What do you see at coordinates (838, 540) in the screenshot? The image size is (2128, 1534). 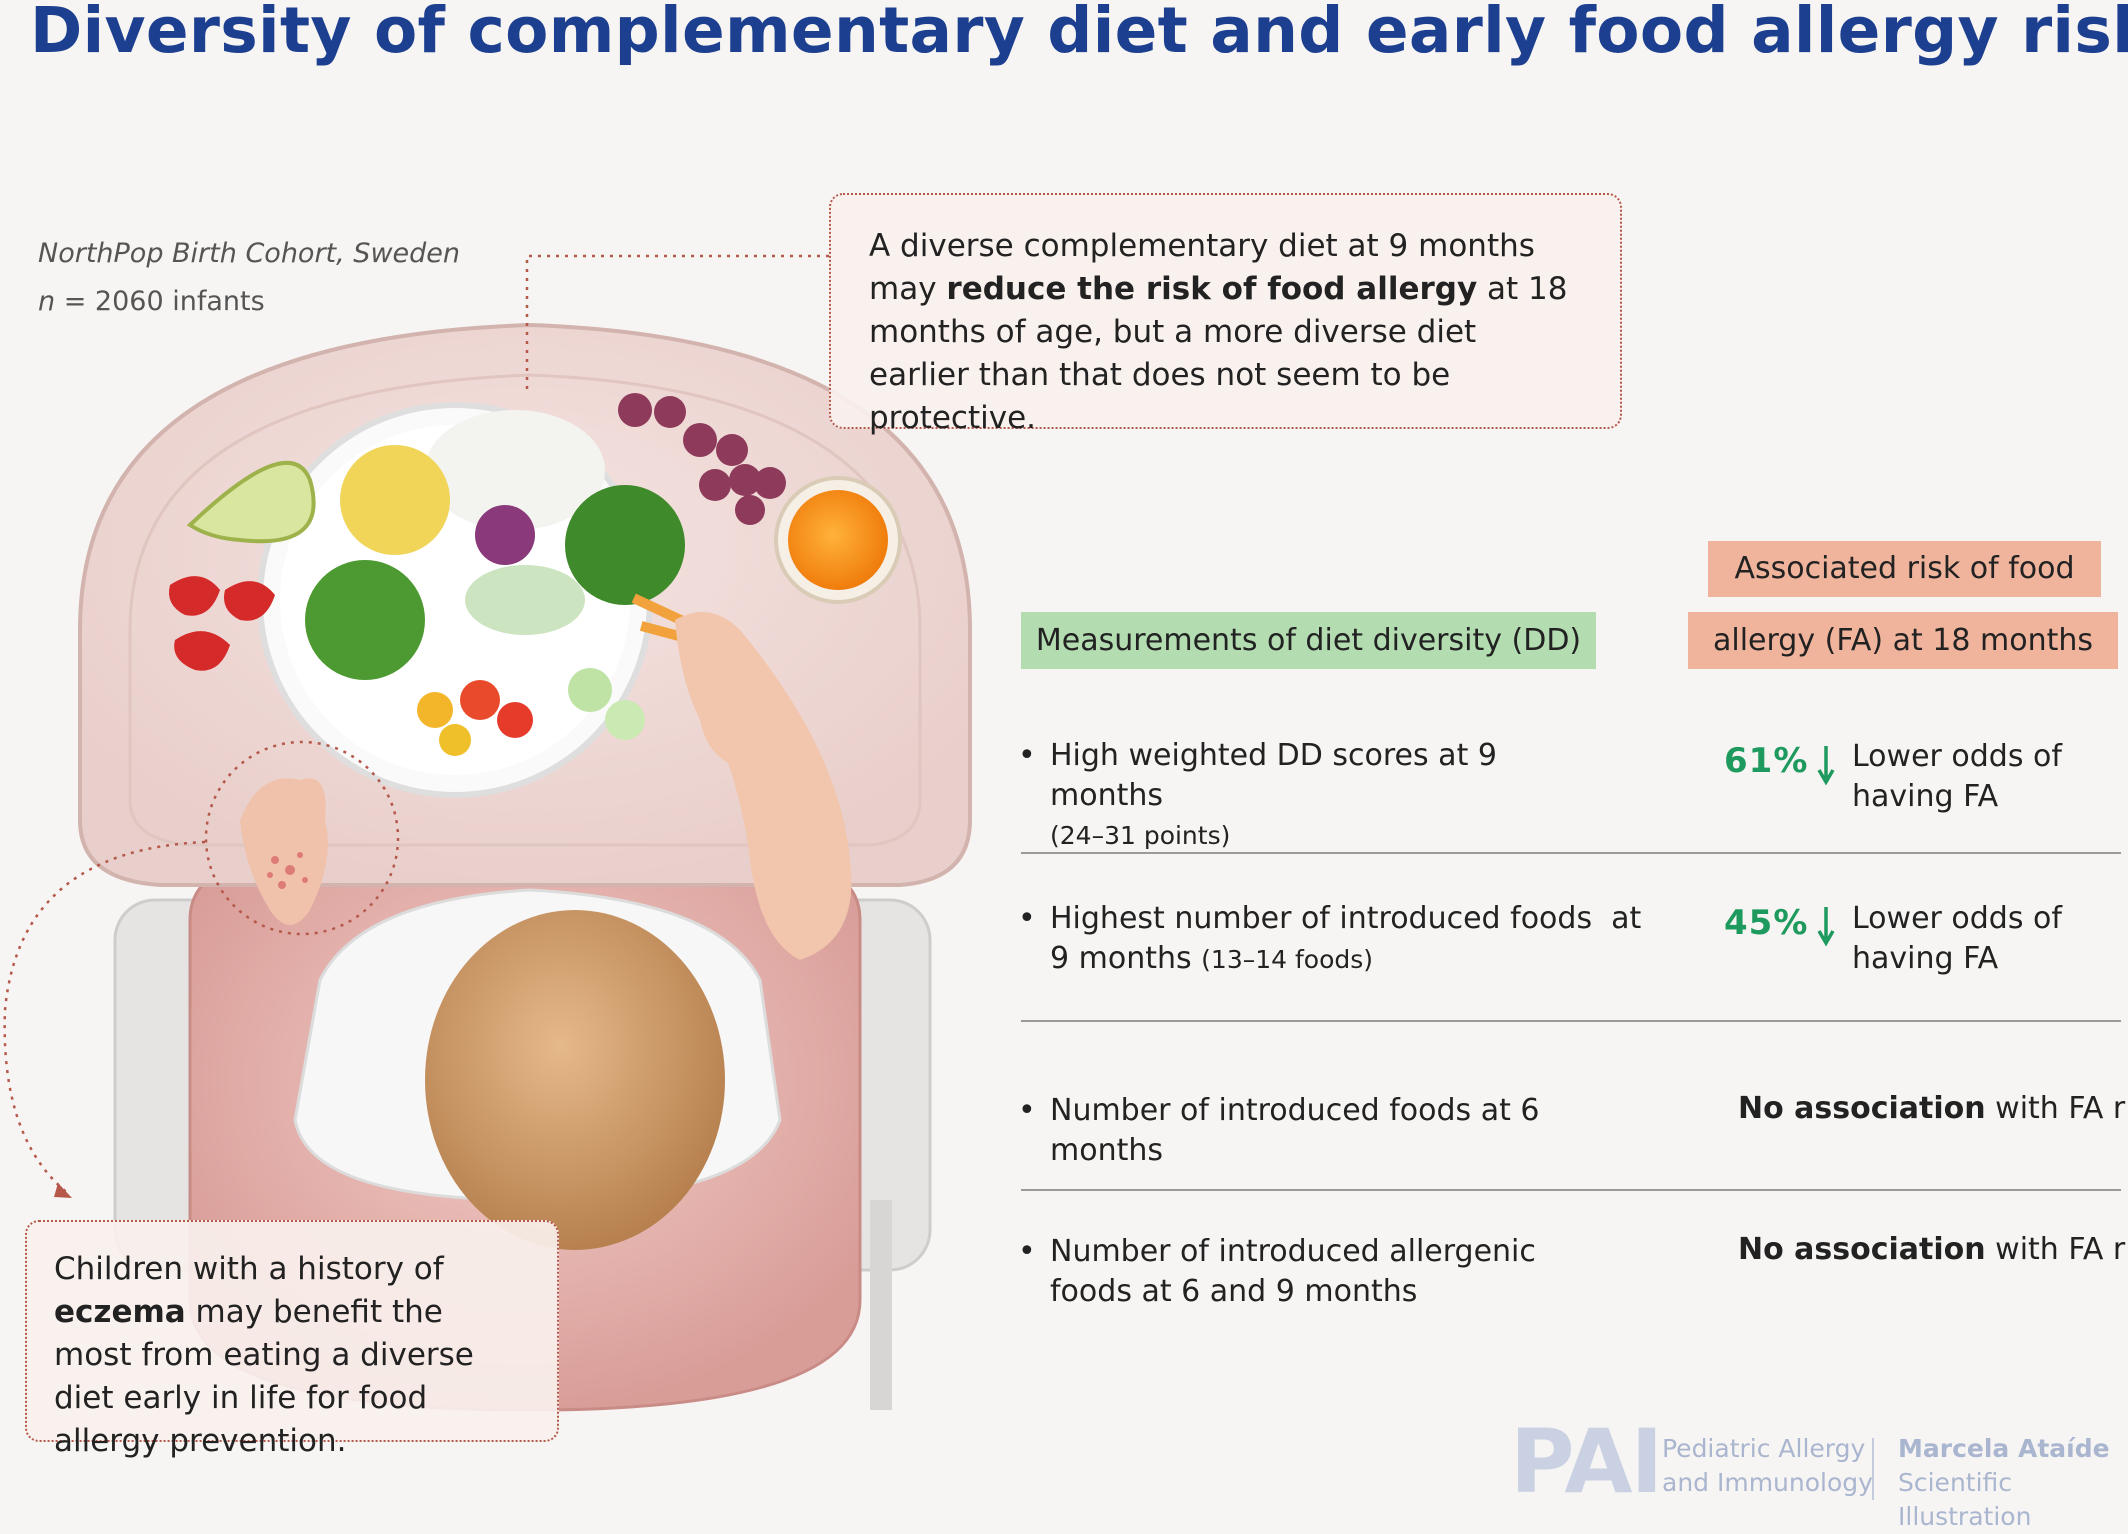 I see `juice-cup` at bounding box center [838, 540].